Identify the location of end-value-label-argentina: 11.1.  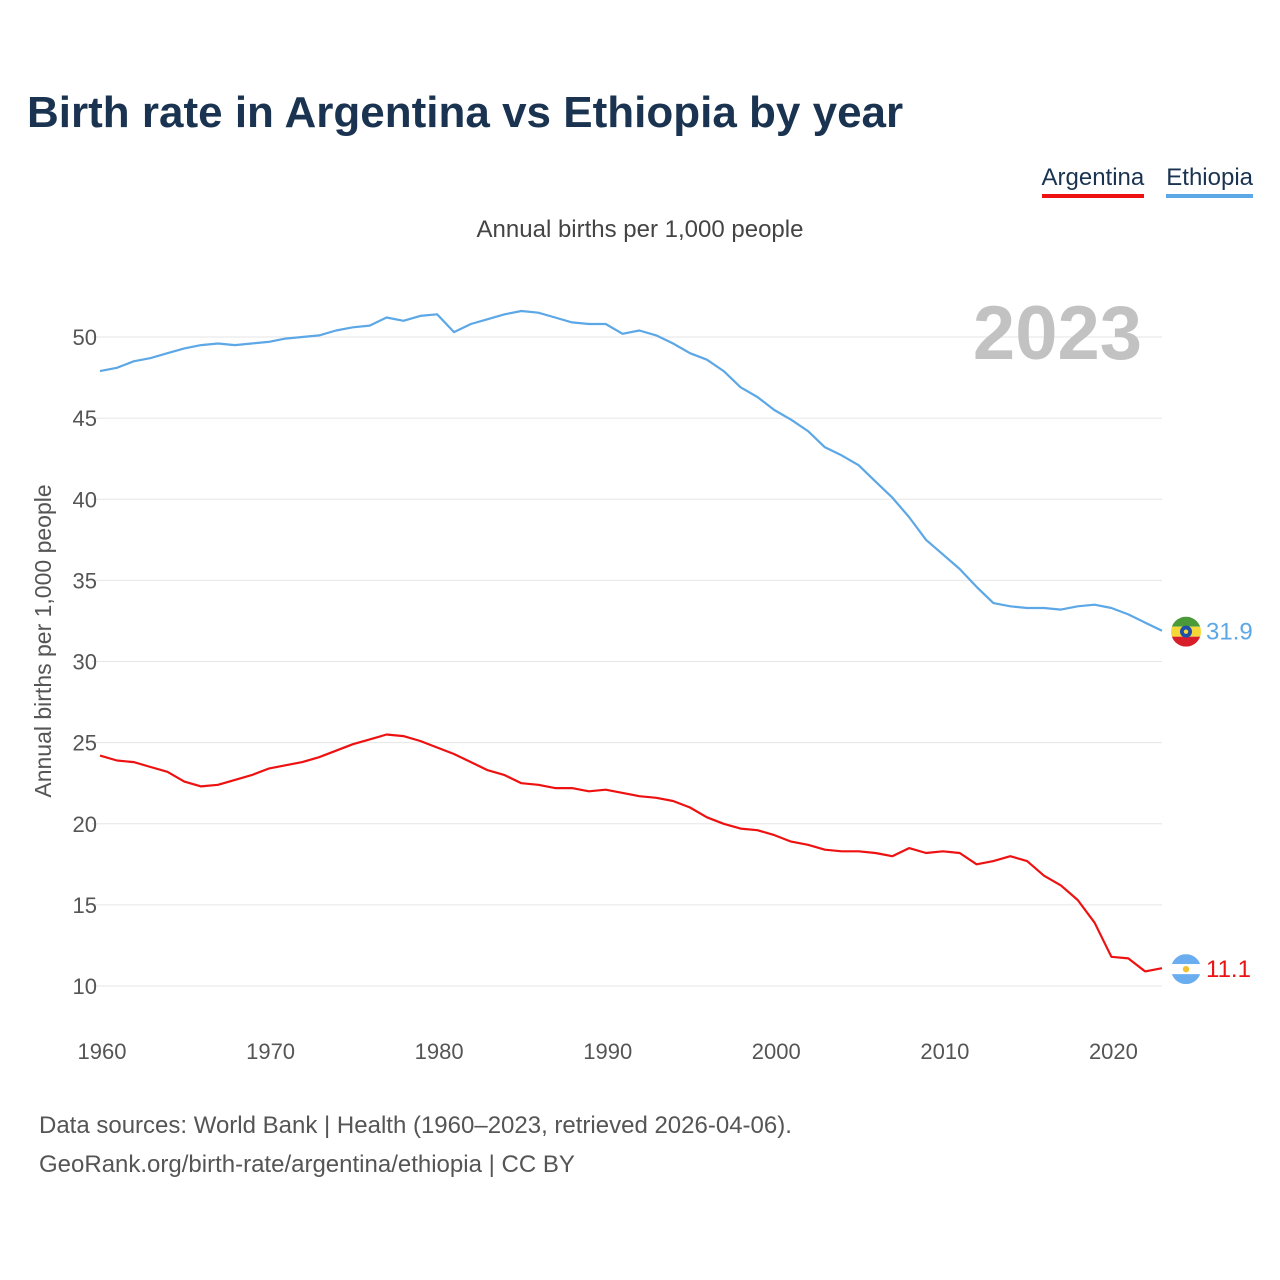
(1228, 969).